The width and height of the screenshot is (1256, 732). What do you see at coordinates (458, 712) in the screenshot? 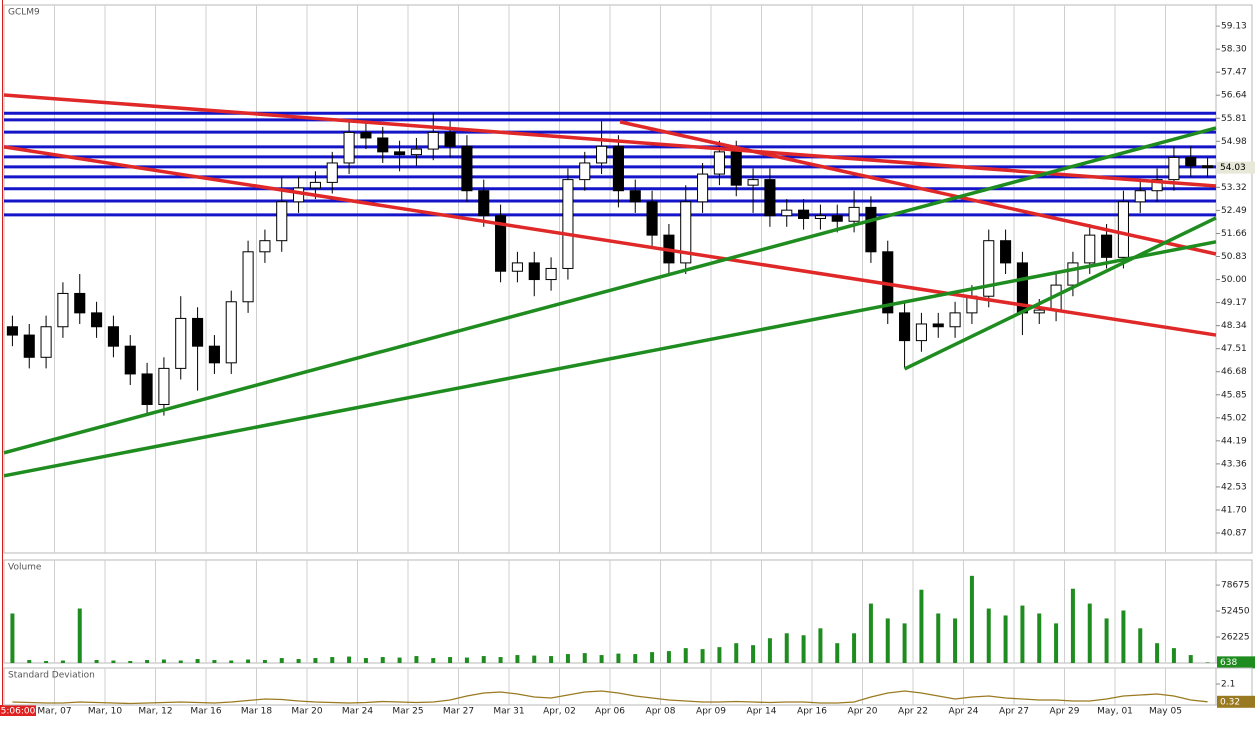
I see `x-tick-label: Mar 27` at bounding box center [458, 712].